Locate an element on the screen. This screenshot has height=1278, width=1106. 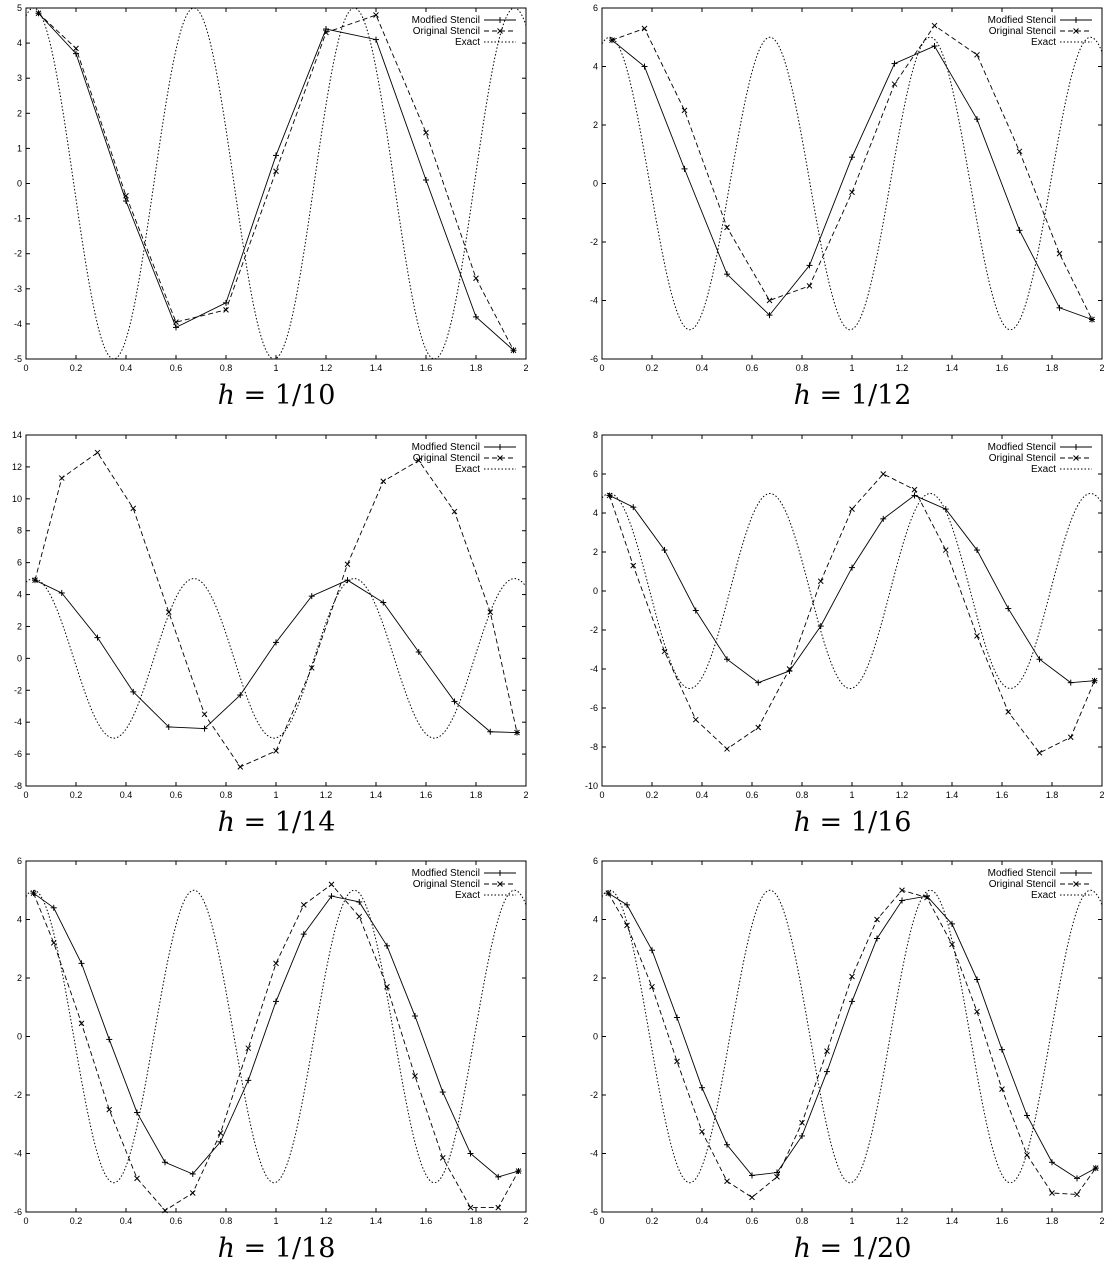
y-tick-label: -2 is located at coordinates (18, 1095).